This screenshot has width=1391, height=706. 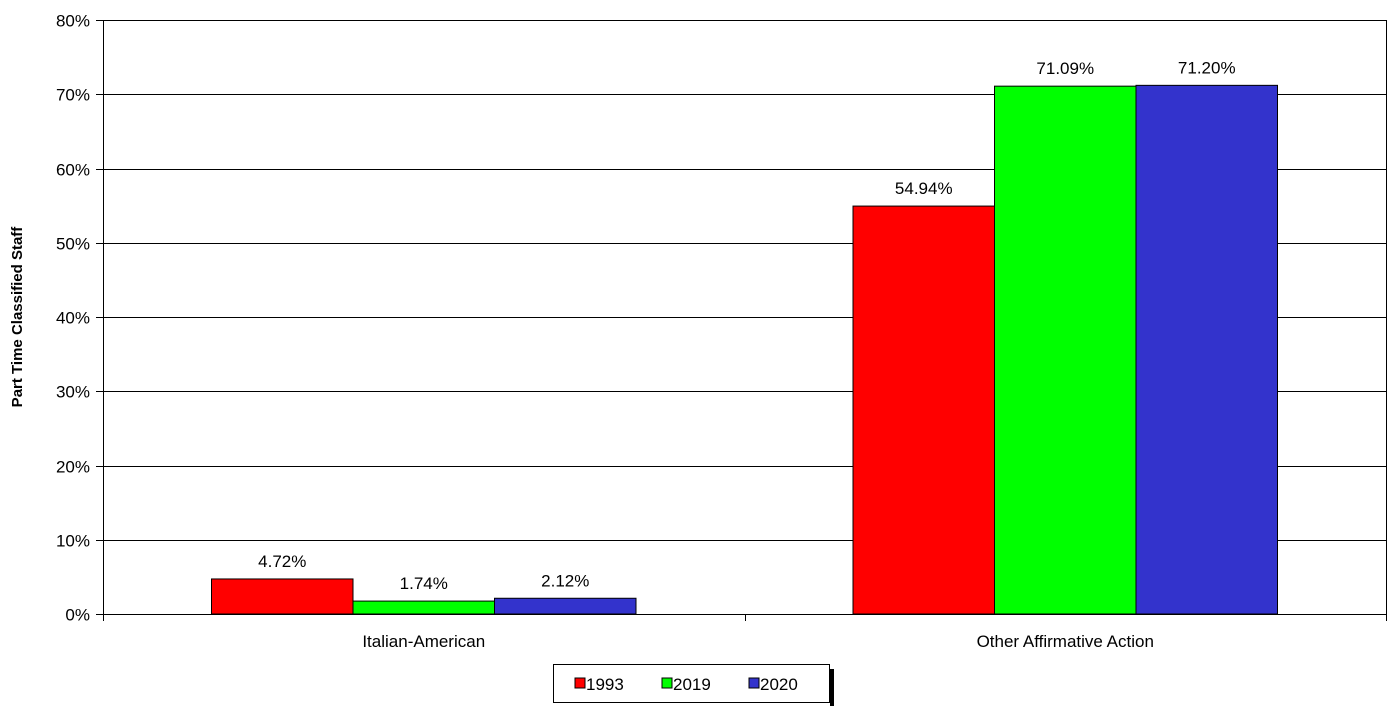 What do you see at coordinates (423, 641) in the screenshot?
I see `x-tick-label: Italian-American` at bounding box center [423, 641].